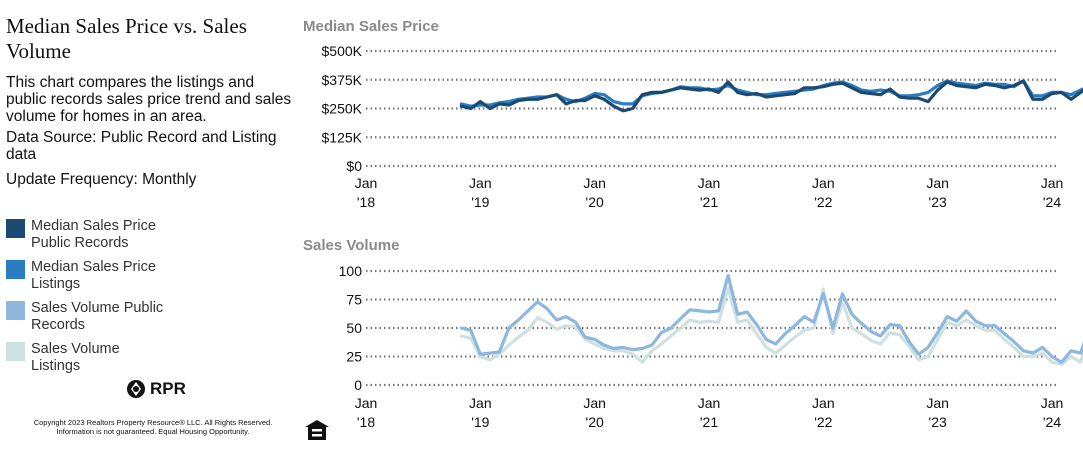 This screenshot has height=455, width=1083. Describe the element at coordinates (771, 326) in the screenshot. I see `series-line-sales-volume-listings` at that location.